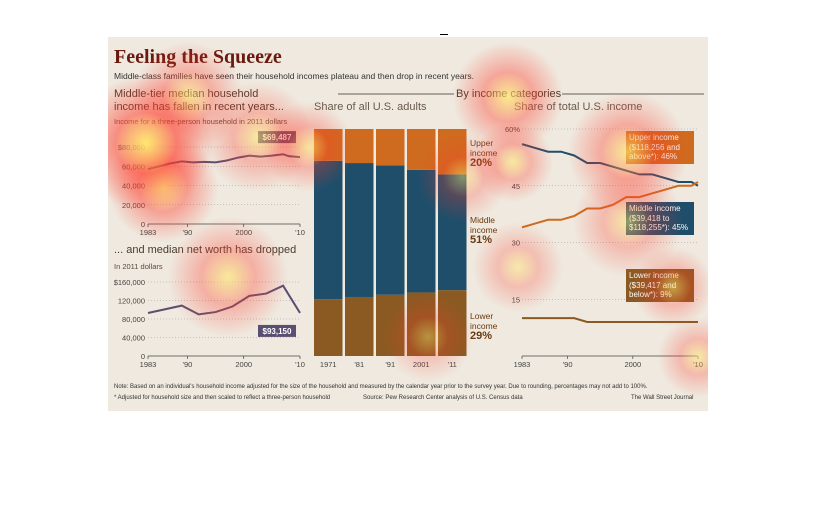 The image size is (816, 506). What do you see at coordinates (133, 319) in the screenshot?
I see `networth-y-tick-label: 80,000` at bounding box center [133, 319].